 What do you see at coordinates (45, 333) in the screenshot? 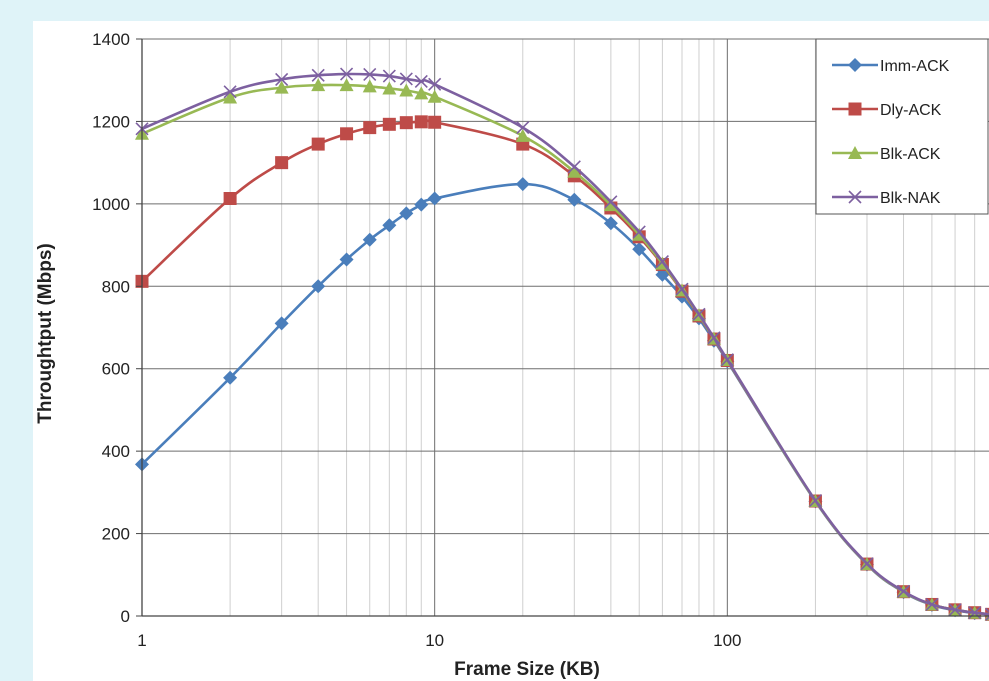
I see `y-axis-title: Throughtput (Mbps)` at bounding box center [45, 333].